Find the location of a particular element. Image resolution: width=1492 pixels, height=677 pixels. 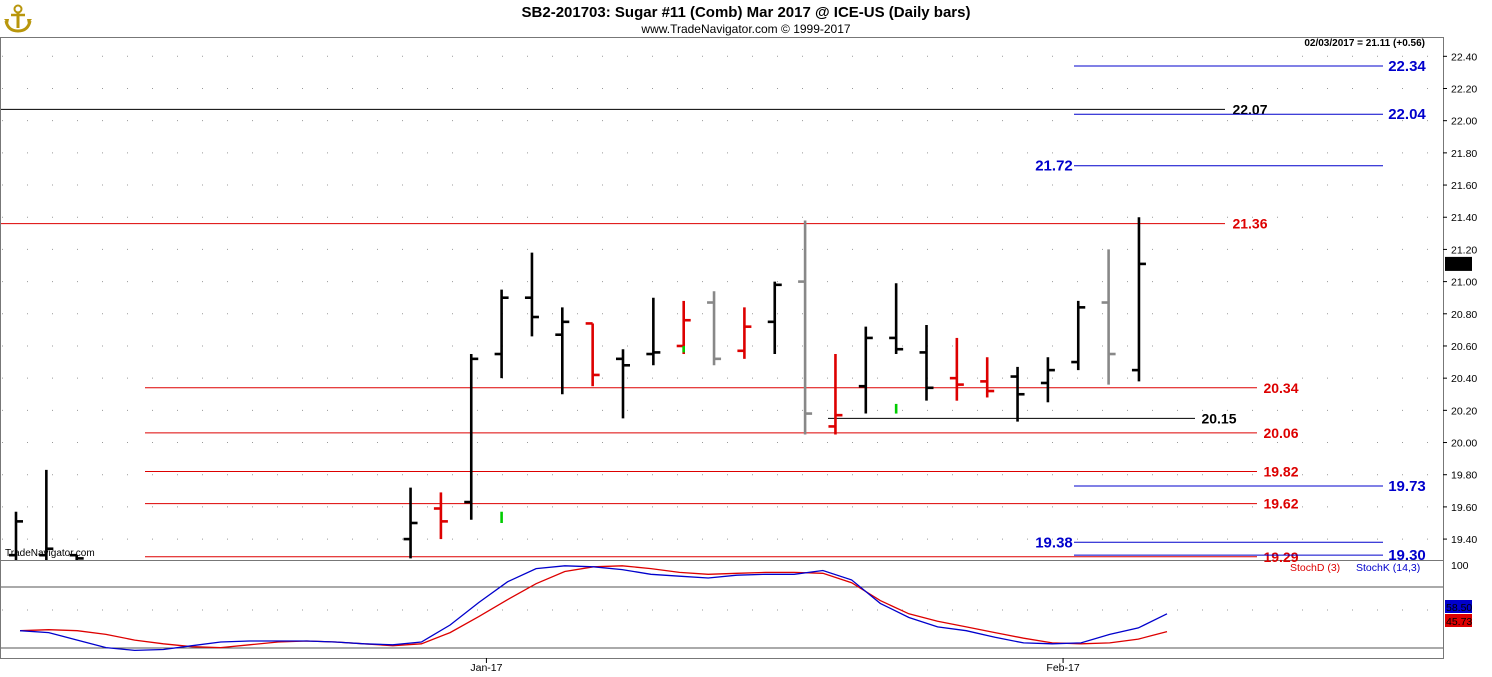

y-tick-label: 21.20 is located at coordinates (1464, 250).